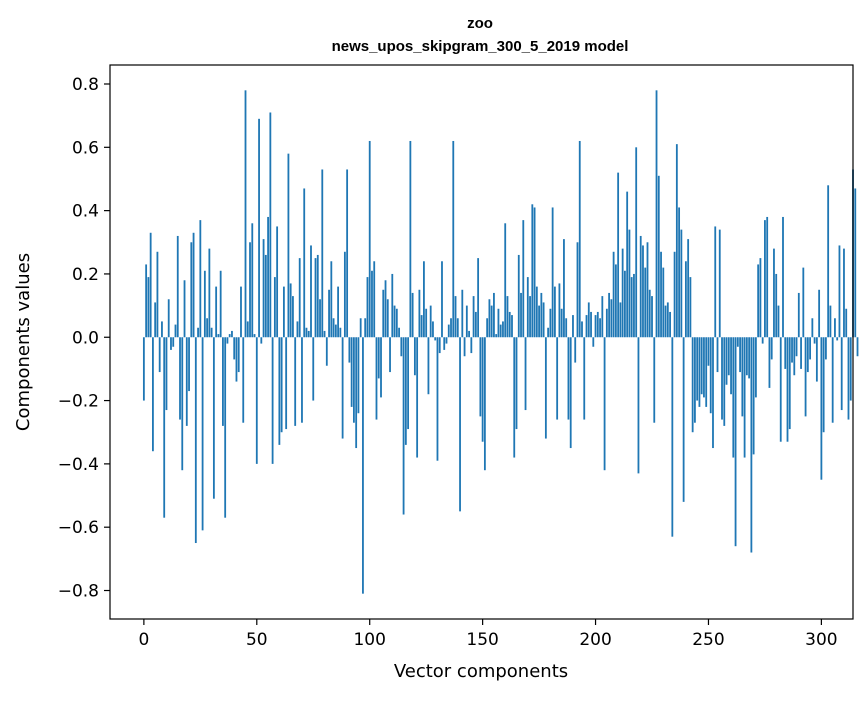 This screenshot has width=867, height=701. What do you see at coordinates (78, 592) in the screenshot?
I see `y-tick-label: −0.8` at bounding box center [78, 592].